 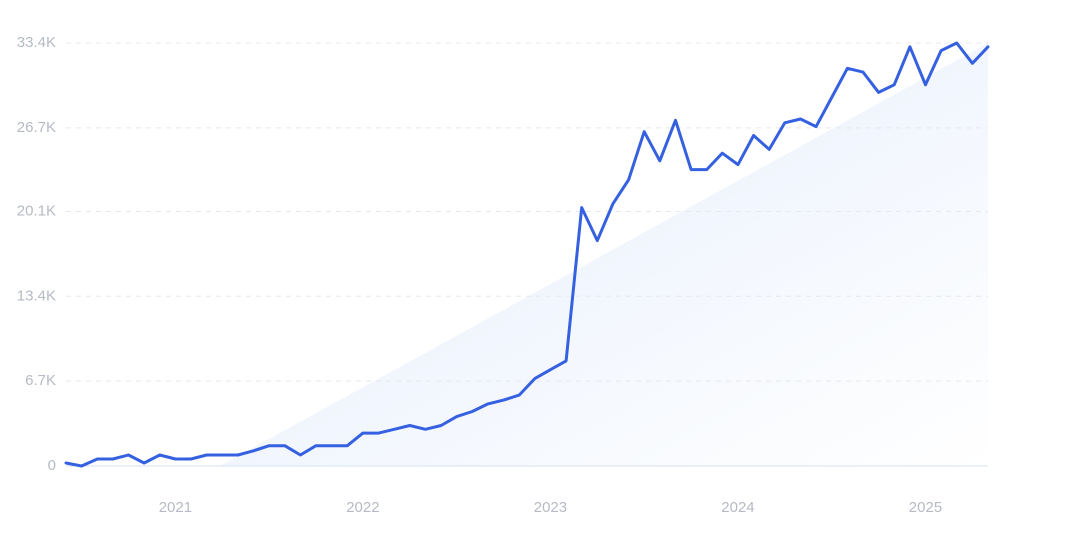 What do you see at coordinates (925, 507) in the screenshot?
I see `x-tick-label: 2025` at bounding box center [925, 507].